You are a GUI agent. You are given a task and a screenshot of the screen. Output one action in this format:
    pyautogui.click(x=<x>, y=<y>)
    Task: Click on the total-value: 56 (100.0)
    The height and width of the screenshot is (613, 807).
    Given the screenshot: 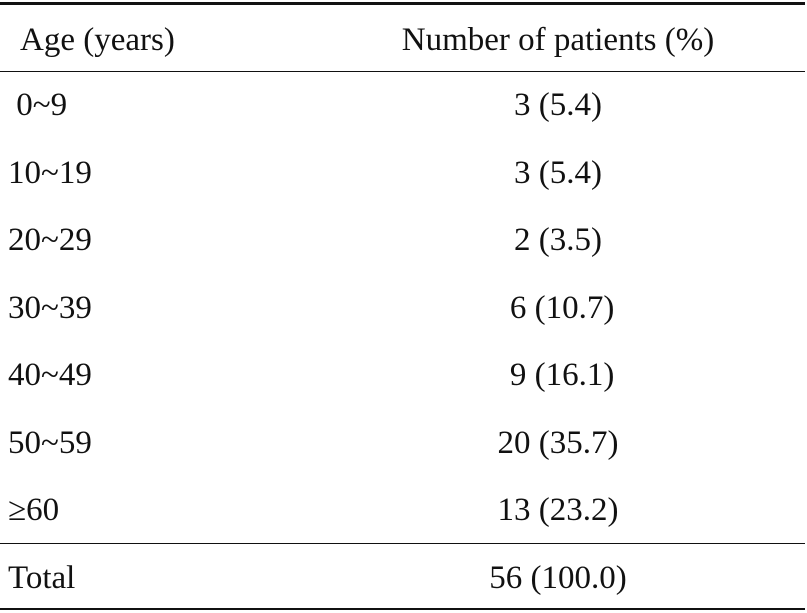 What is the action you would take?
    pyautogui.click(x=558, y=578)
    